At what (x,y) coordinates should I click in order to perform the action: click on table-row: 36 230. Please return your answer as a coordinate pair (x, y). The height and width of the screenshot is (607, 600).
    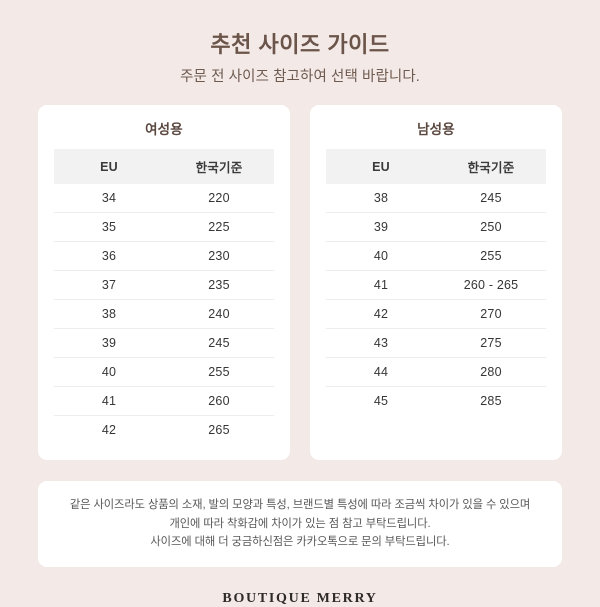
    Looking at the image, I should click on (164, 256).